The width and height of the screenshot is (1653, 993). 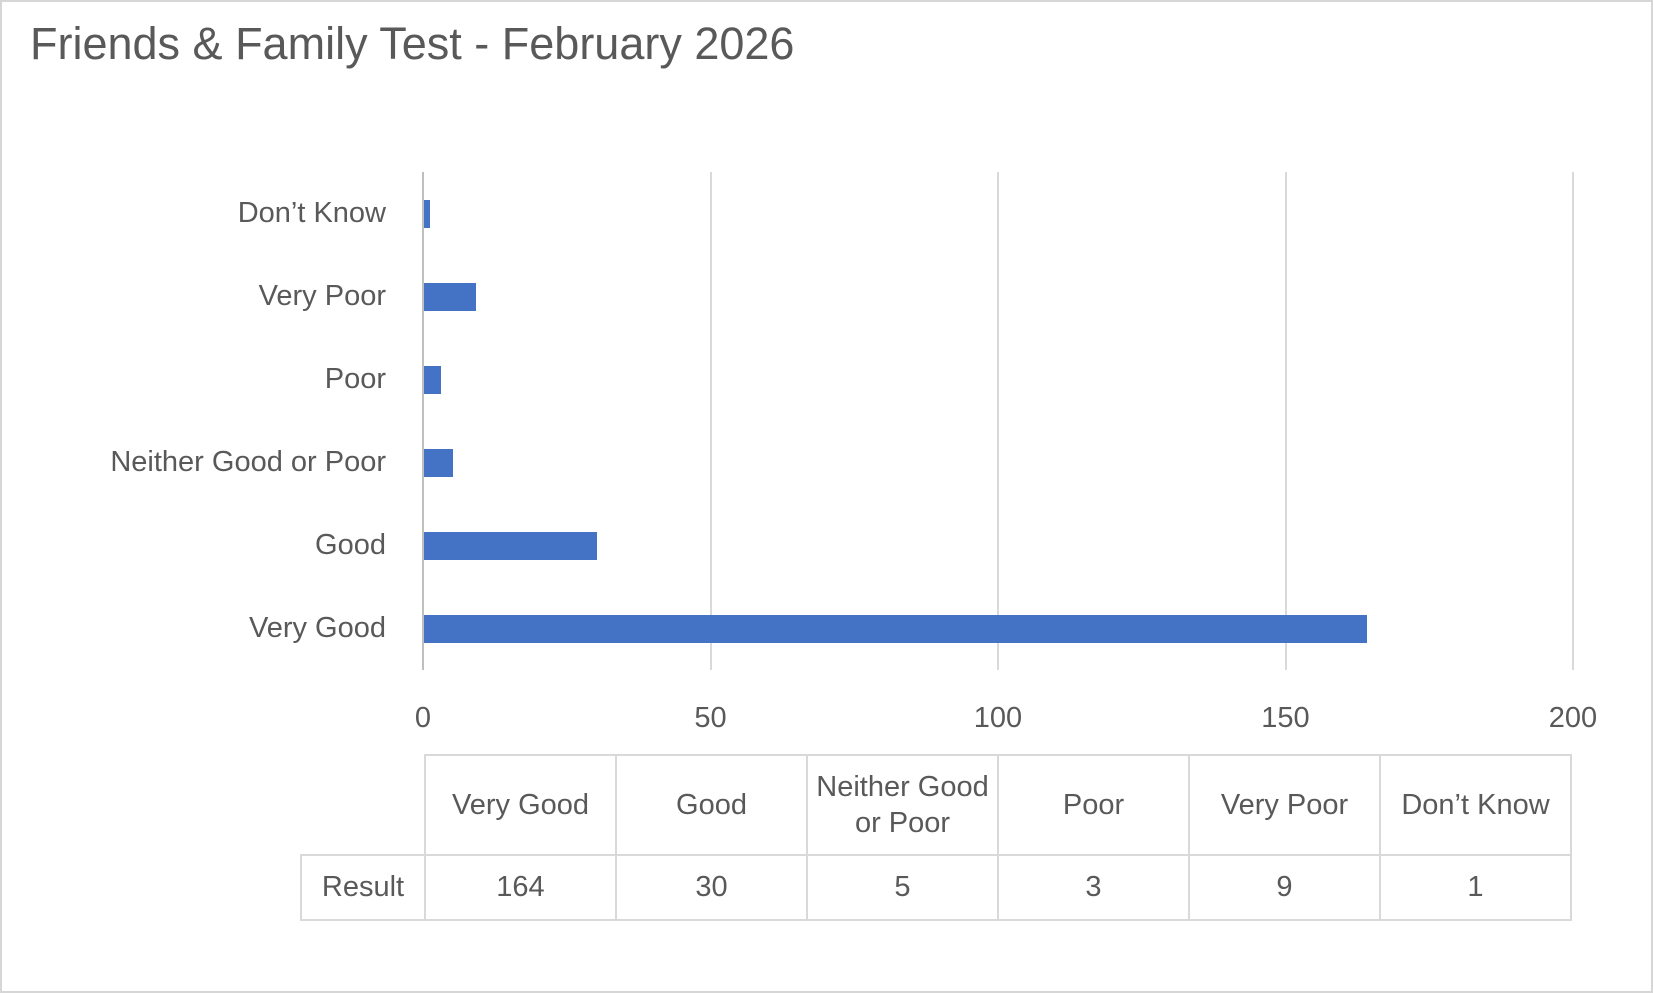 What do you see at coordinates (1093, 805) in the screenshot?
I see `table-header-poor: Poor` at bounding box center [1093, 805].